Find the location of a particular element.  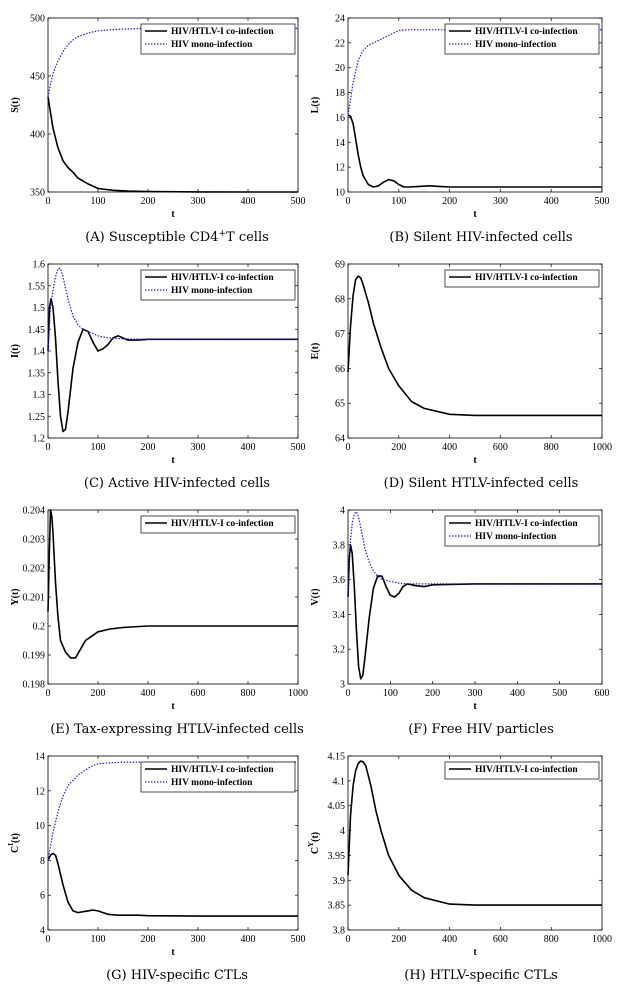

y-axis-label-main: I(t) is located at coordinates (15, 351).